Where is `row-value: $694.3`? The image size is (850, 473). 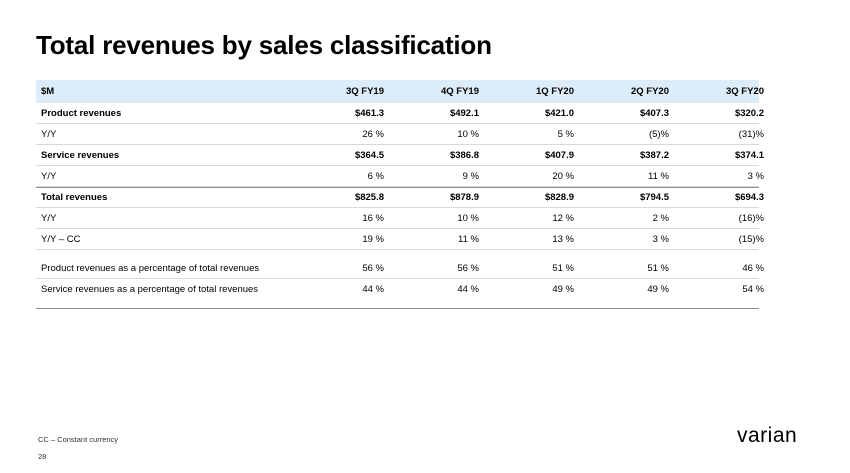 row-value: $694.3 is located at coordinates (749, 197).